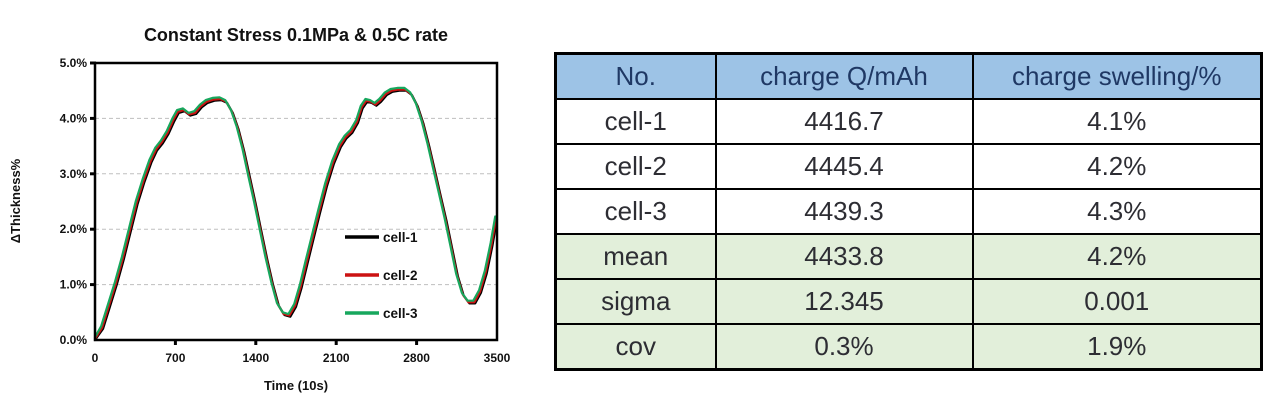  I want to click on x-tick-label: 3500, so click(497, 358).